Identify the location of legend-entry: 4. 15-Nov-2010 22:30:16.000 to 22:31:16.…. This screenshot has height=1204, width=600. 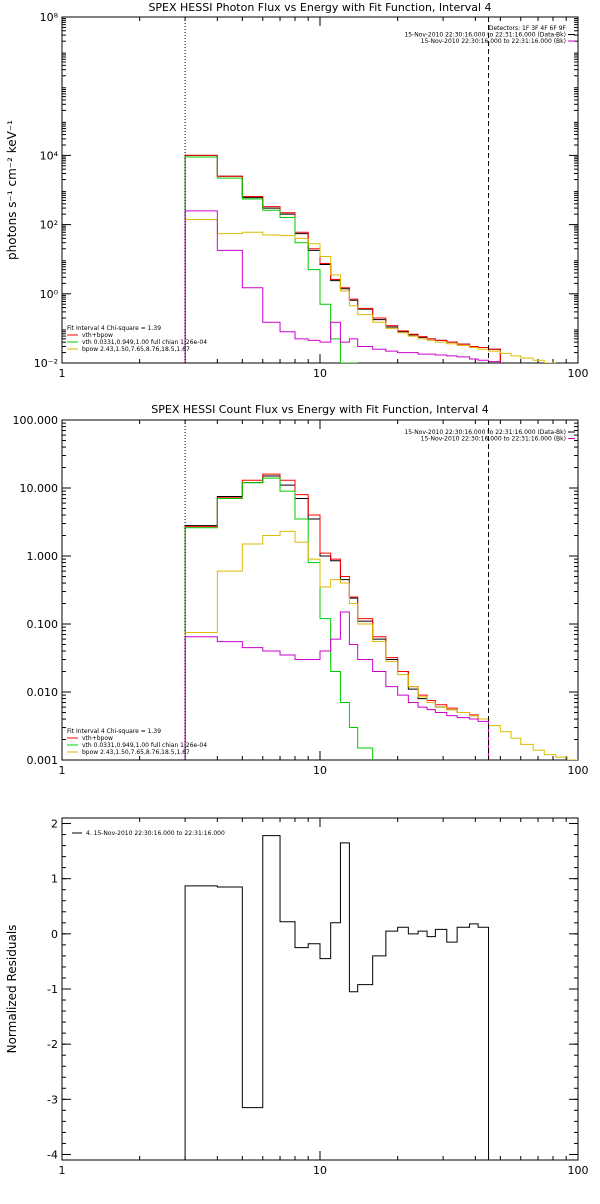
(155, 833).